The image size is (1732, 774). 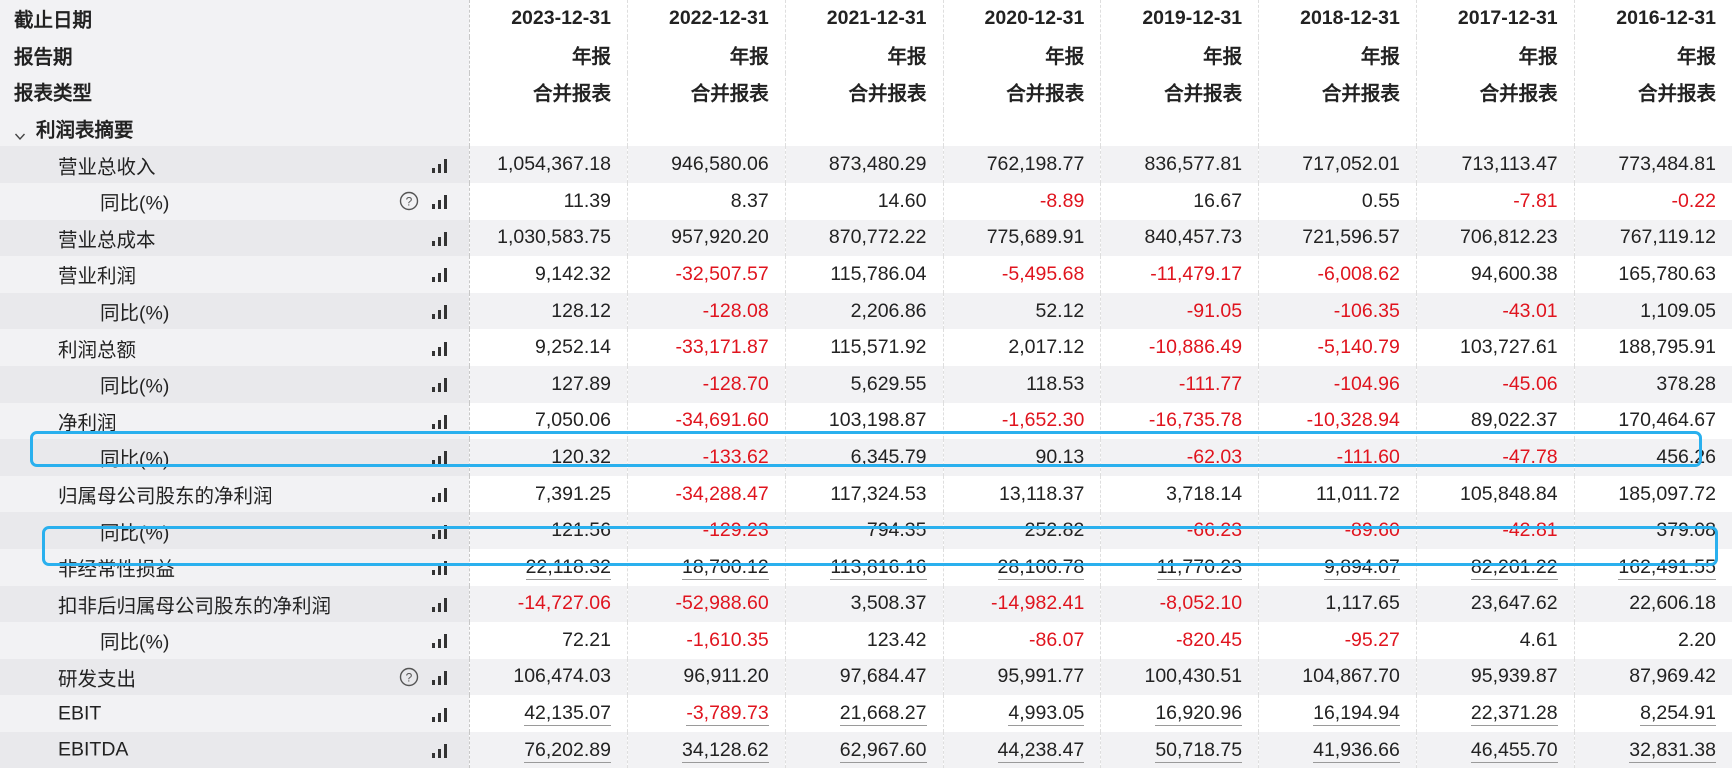 I want to click on value-text: 62,967.60, so click(x=883, y=750).